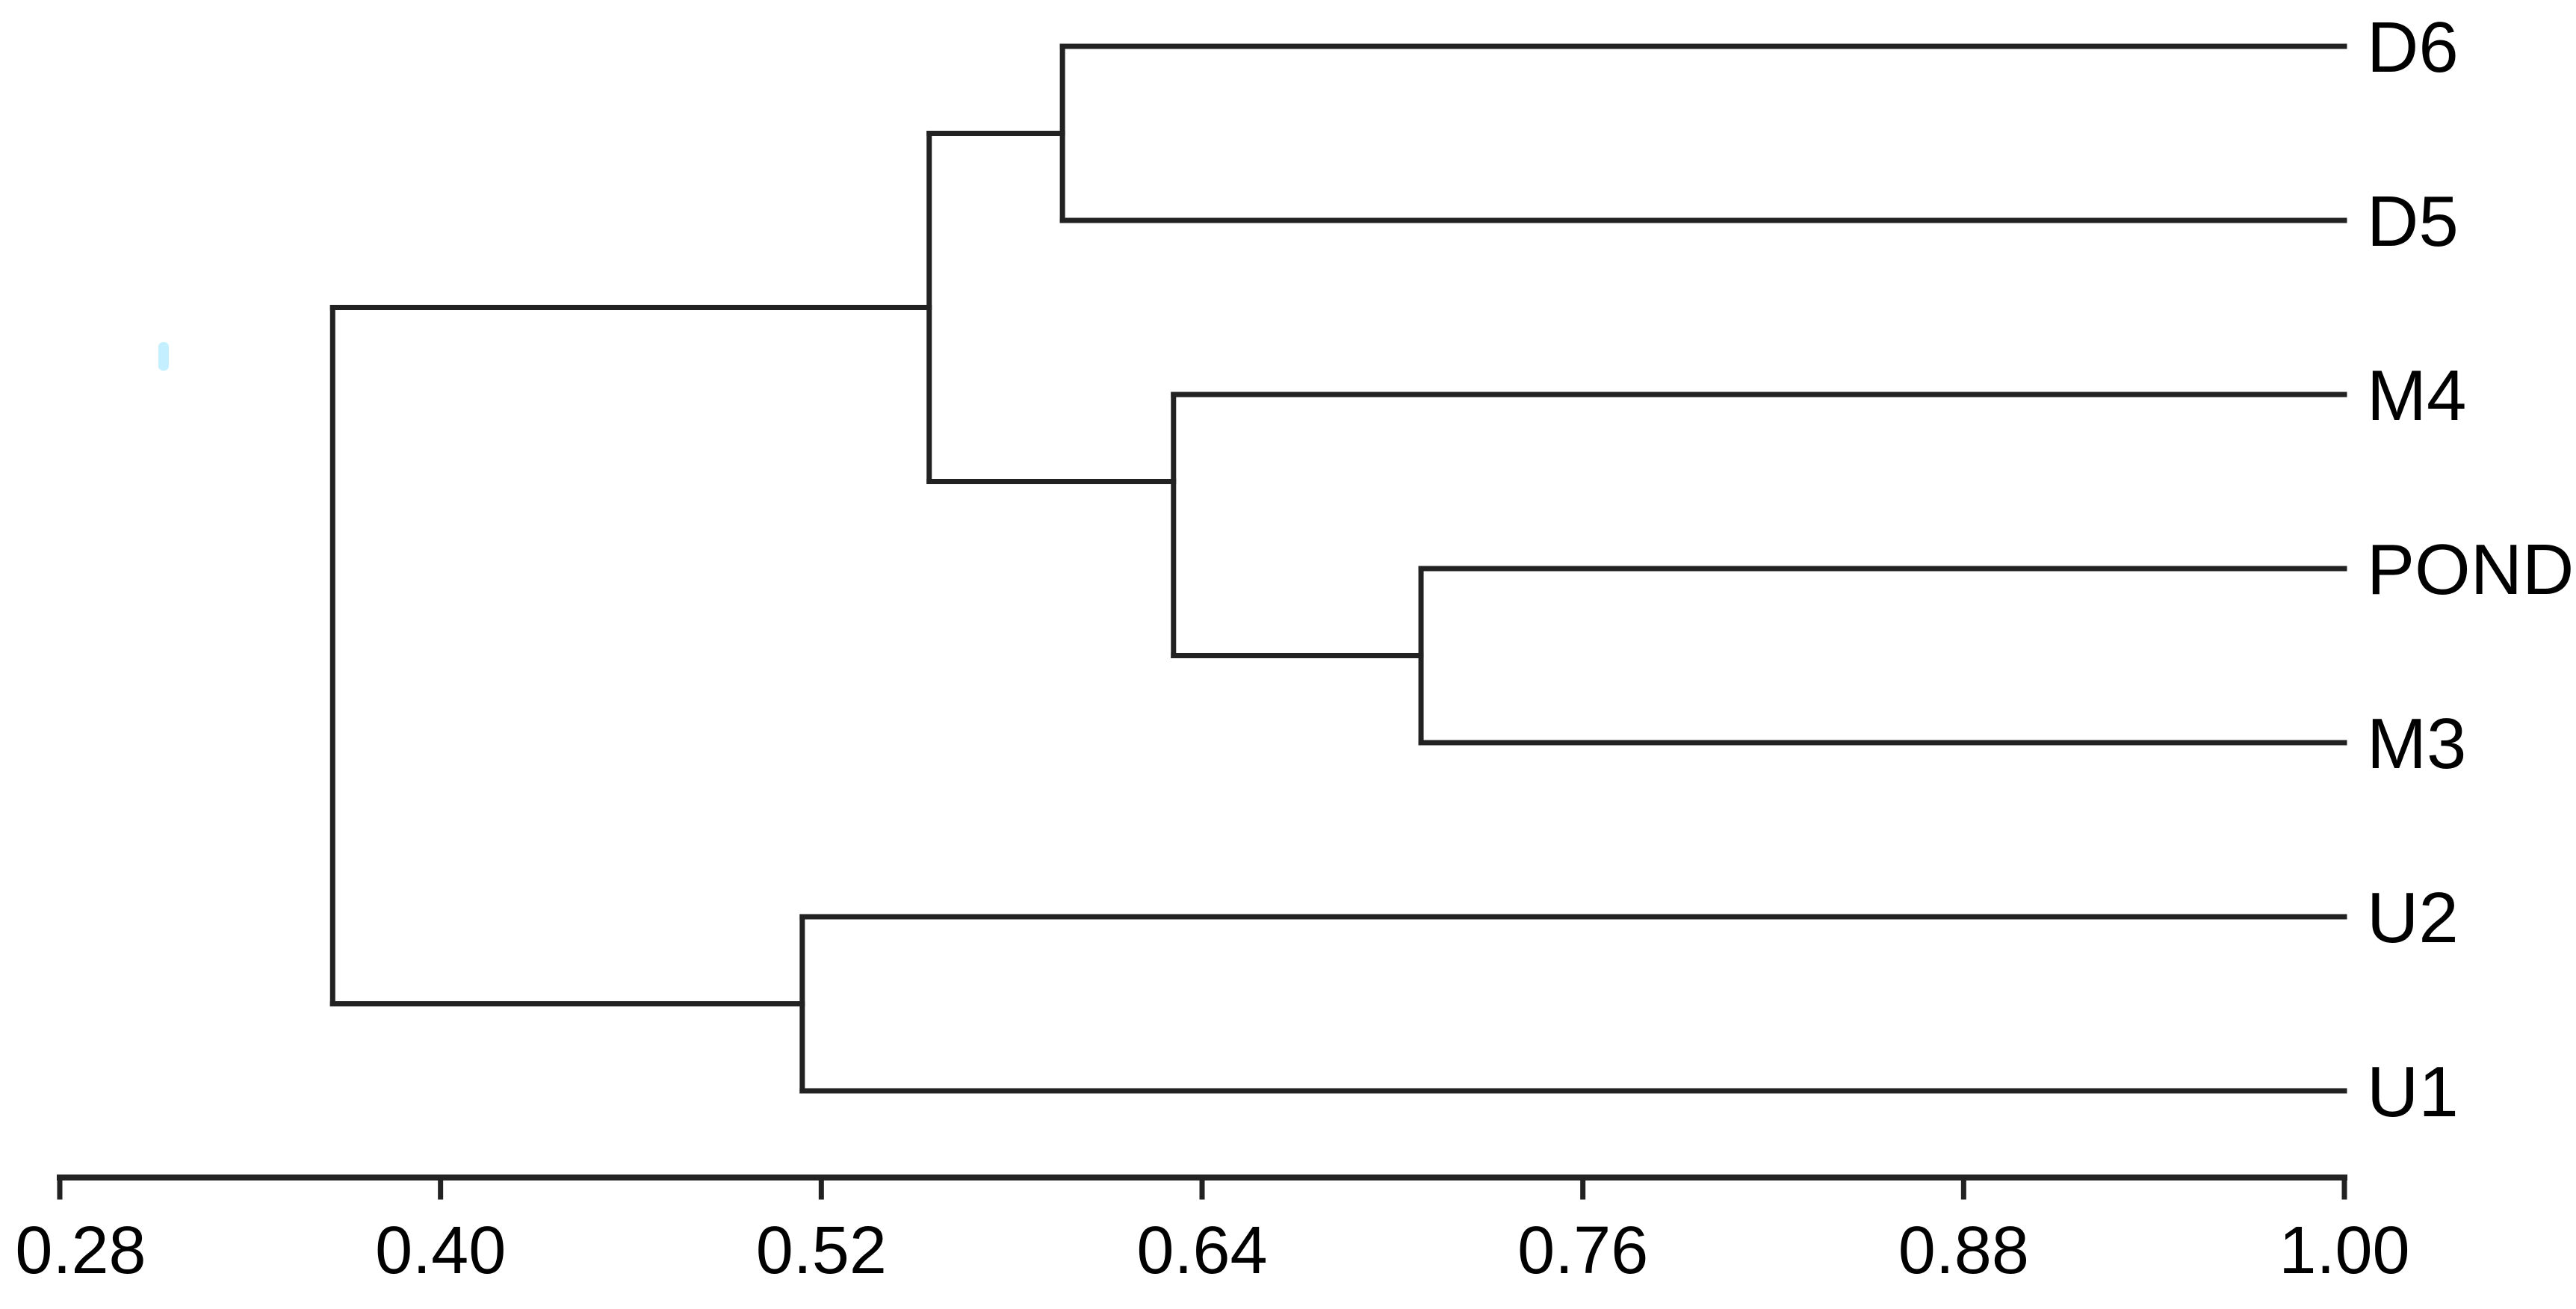 The width and height of the screenshot is (2576, 1309). I want to click on leaf-labels: D6 D5 M4 POND M3 U2 U1, so click(2470, 569).